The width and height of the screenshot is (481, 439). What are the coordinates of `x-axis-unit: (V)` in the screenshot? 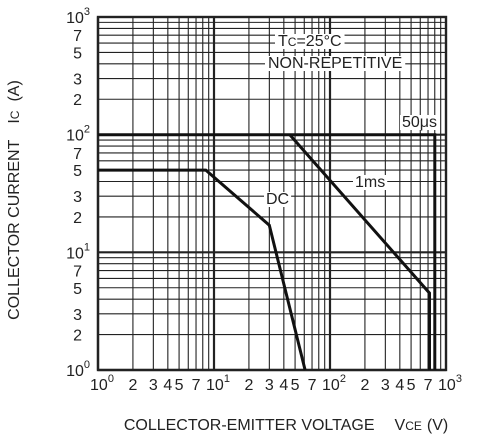 It's located at (437, 425).